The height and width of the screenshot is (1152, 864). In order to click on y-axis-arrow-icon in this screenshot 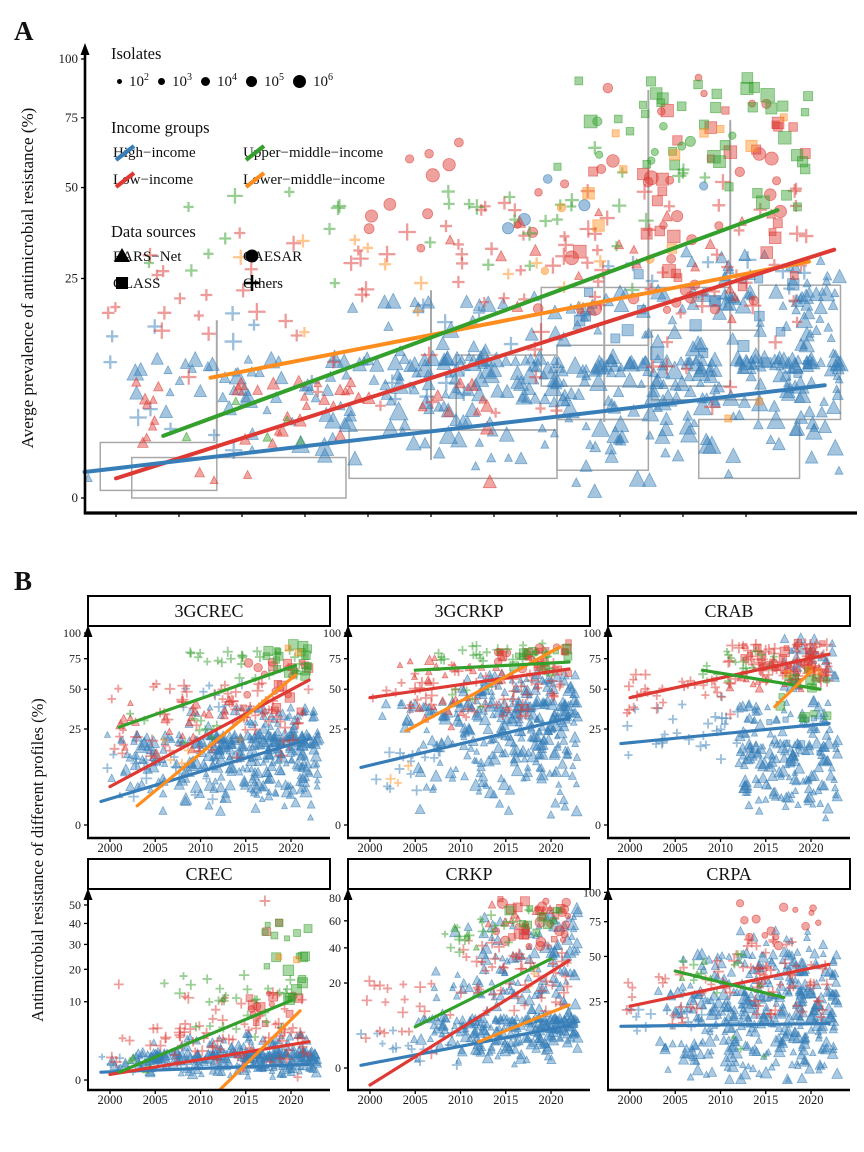, I will do `click(348, 631)`.